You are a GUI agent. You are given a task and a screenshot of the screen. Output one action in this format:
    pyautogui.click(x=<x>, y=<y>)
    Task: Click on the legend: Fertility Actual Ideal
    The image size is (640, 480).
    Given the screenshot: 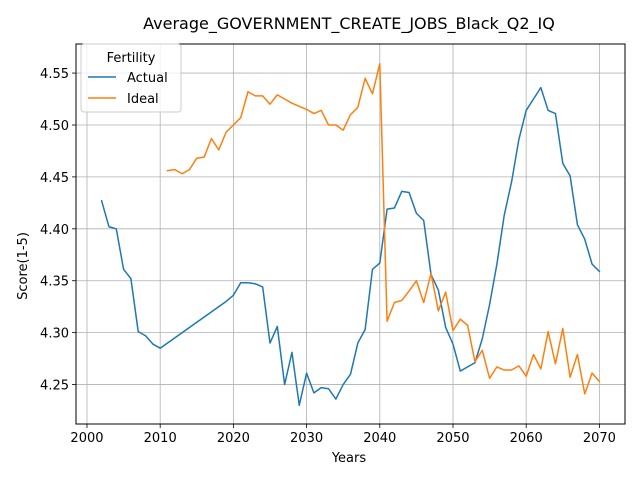 What is the action you would take?
    pyautogui.click(x=131, y=78)
    